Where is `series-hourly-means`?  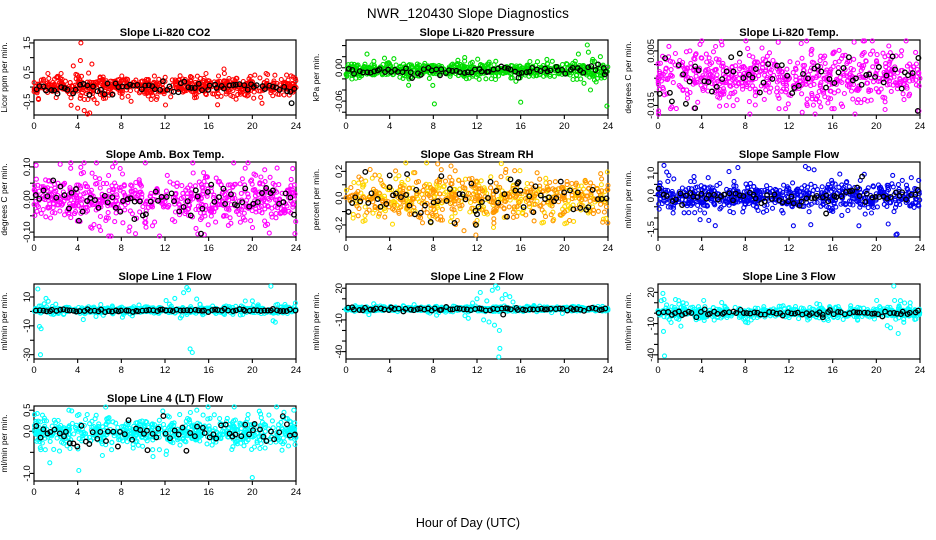
series-hourly-means is located at coordinates (477, 198).